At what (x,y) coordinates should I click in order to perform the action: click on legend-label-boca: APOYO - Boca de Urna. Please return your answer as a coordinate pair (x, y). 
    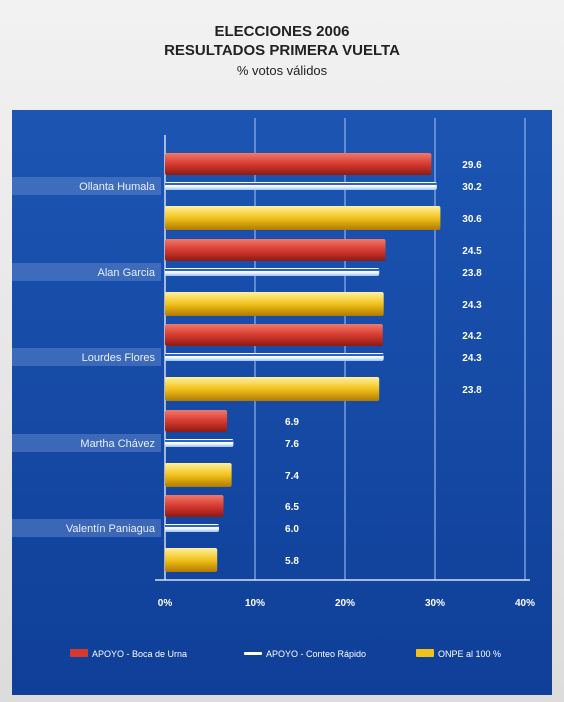
    Looking at the image, I should click on (139, 654).